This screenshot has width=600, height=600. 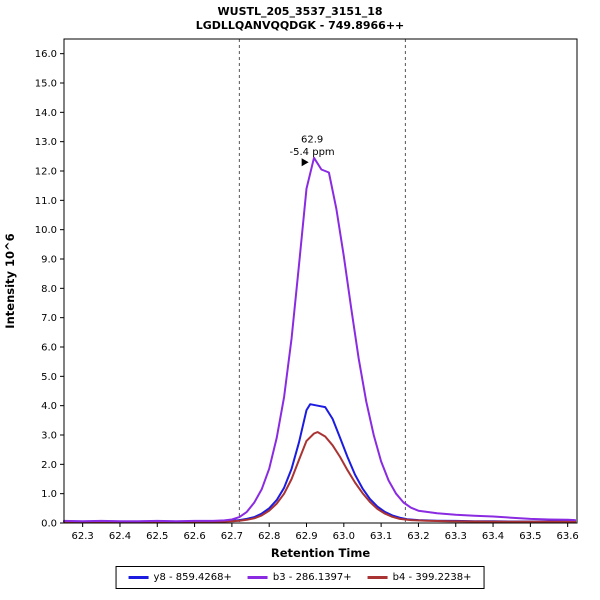 What do you see at coordinates (418, 536) in the screenshot?
I see `x-tick-label: 63.2` at bounding box center [418, 536].